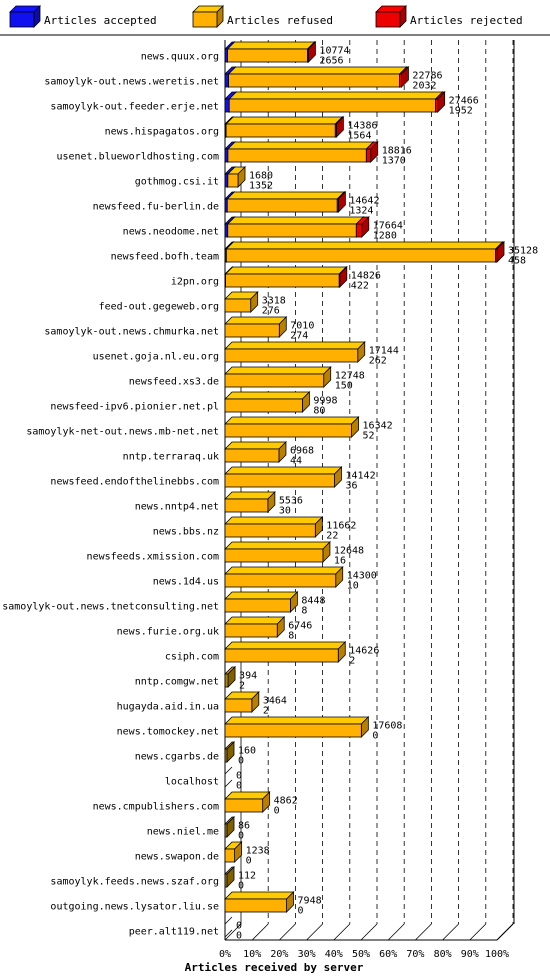  Describe the element at coordinates (186, 582) in the screenshot. I see `server-label: news.1d4.us` at that location.